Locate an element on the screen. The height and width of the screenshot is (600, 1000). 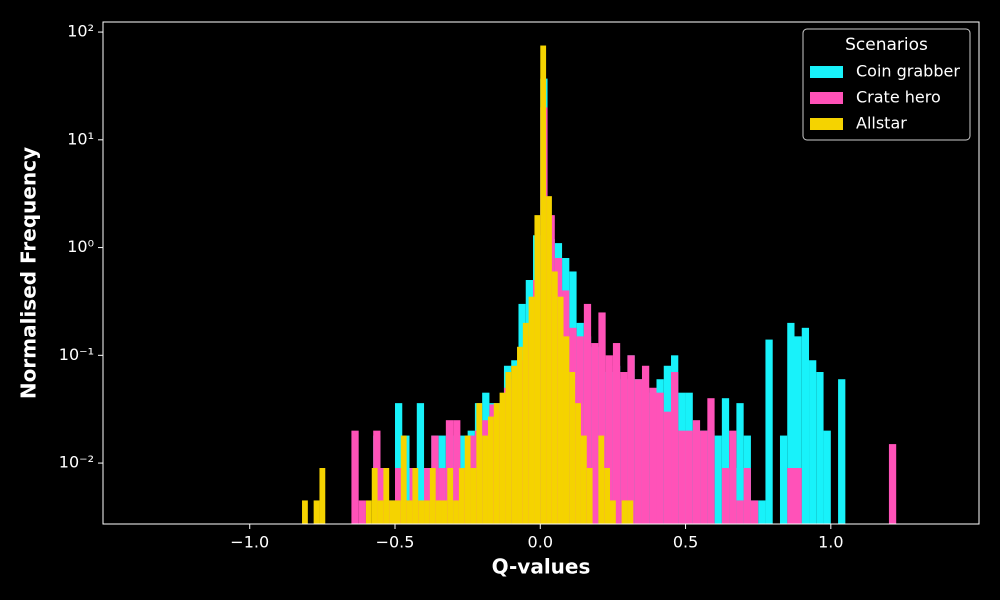
y-tick-label: 10¹ is located at coordinates (80, 138).